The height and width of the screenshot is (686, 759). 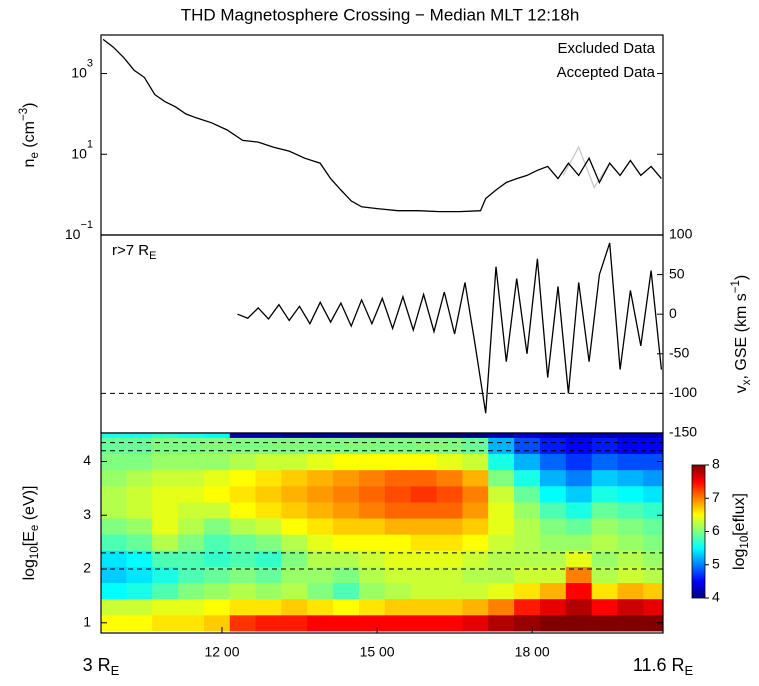 What do you see at coordinates (35, 552) in the screenshot?
I see `label-part: 10` at bounding box center [35, 552].